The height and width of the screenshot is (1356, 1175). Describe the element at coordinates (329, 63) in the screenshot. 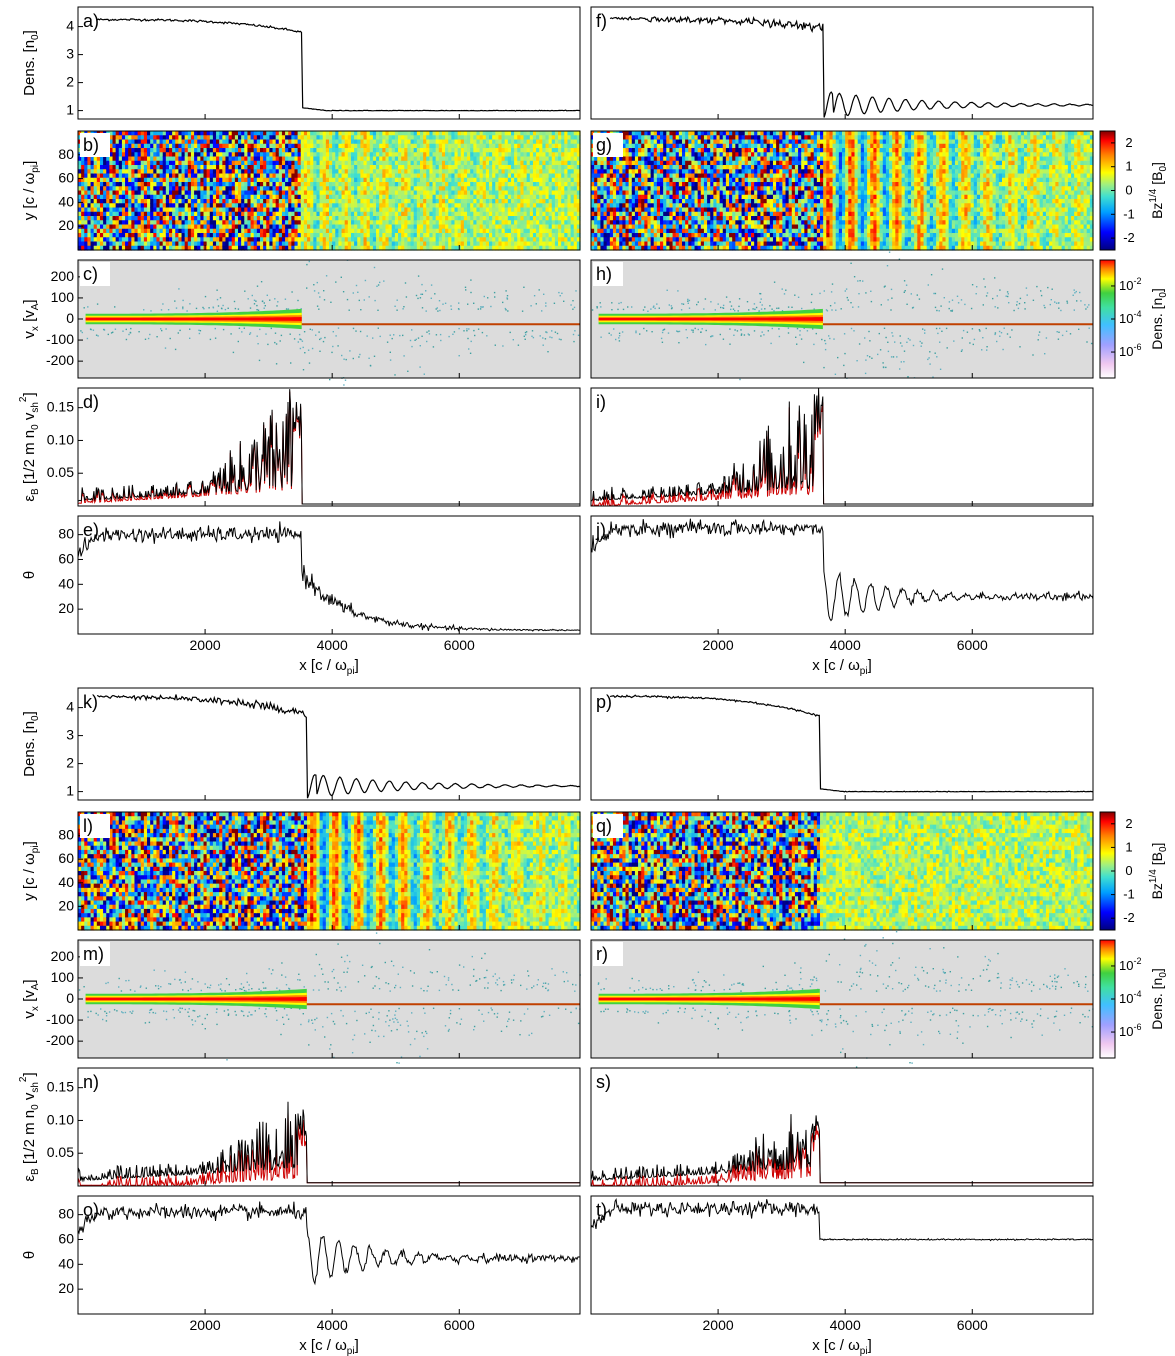

I see `density-frame` at that location.